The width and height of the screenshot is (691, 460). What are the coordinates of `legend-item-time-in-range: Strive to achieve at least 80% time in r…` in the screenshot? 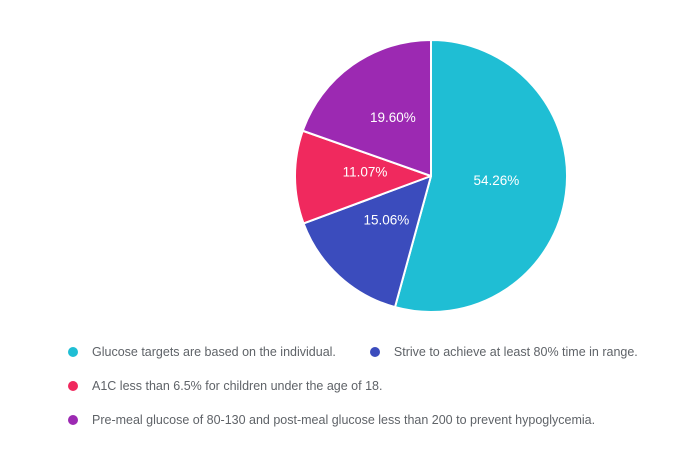 It's located at (503, 352).